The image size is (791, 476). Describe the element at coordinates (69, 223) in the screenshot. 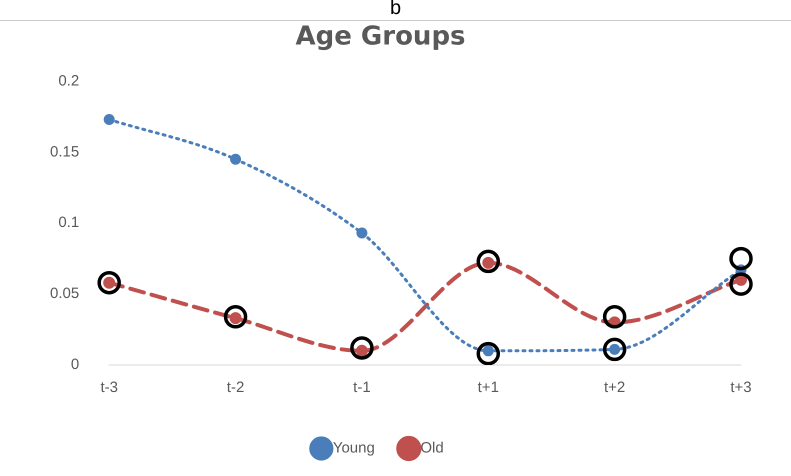

I see `y-tick-label: 0.1` at that location.